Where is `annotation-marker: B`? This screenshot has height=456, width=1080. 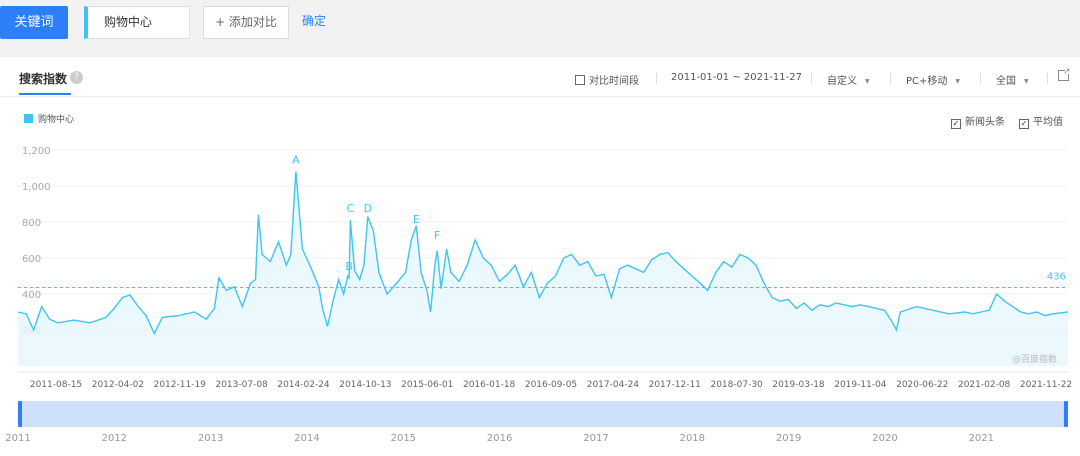 annotation-marker: B is located at coordinates (349, 266).